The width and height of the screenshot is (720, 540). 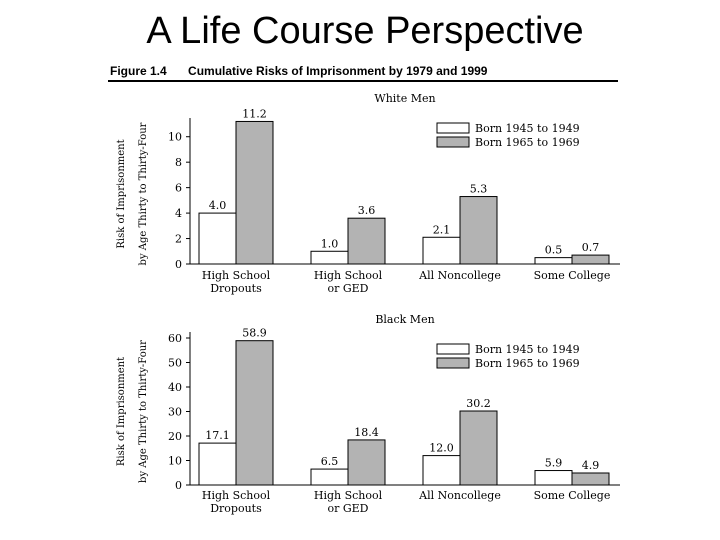 I want to click on black-men-bar-value-label: 12.0, so click(x=441, y=448).